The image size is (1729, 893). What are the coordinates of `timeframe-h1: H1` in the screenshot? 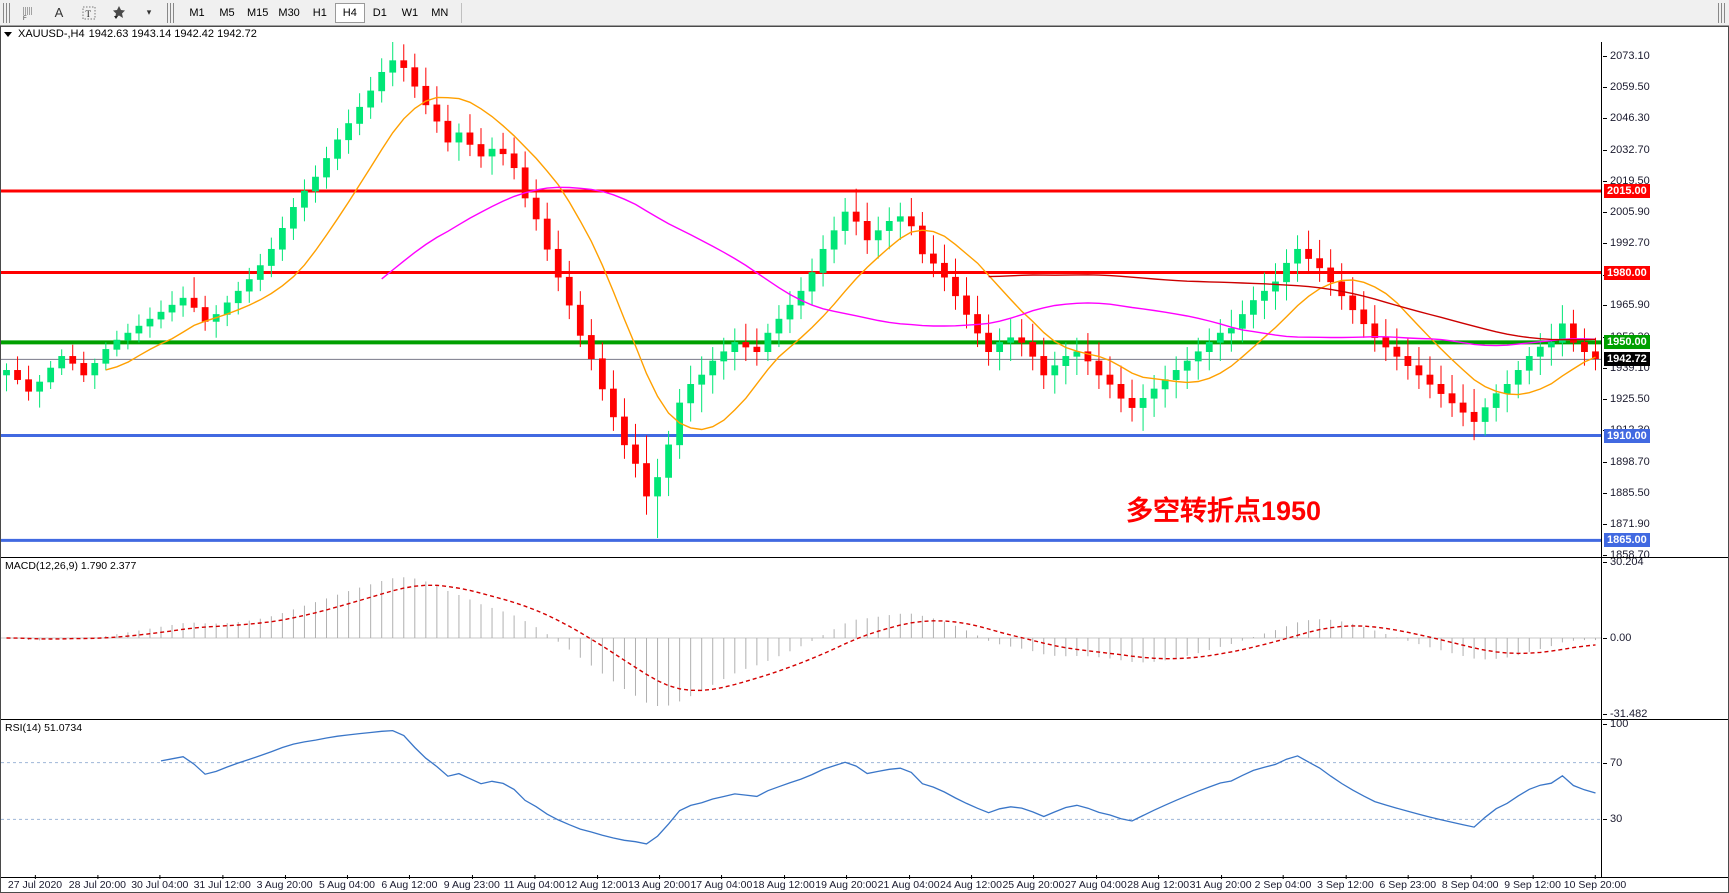 It's located at (319, 12).